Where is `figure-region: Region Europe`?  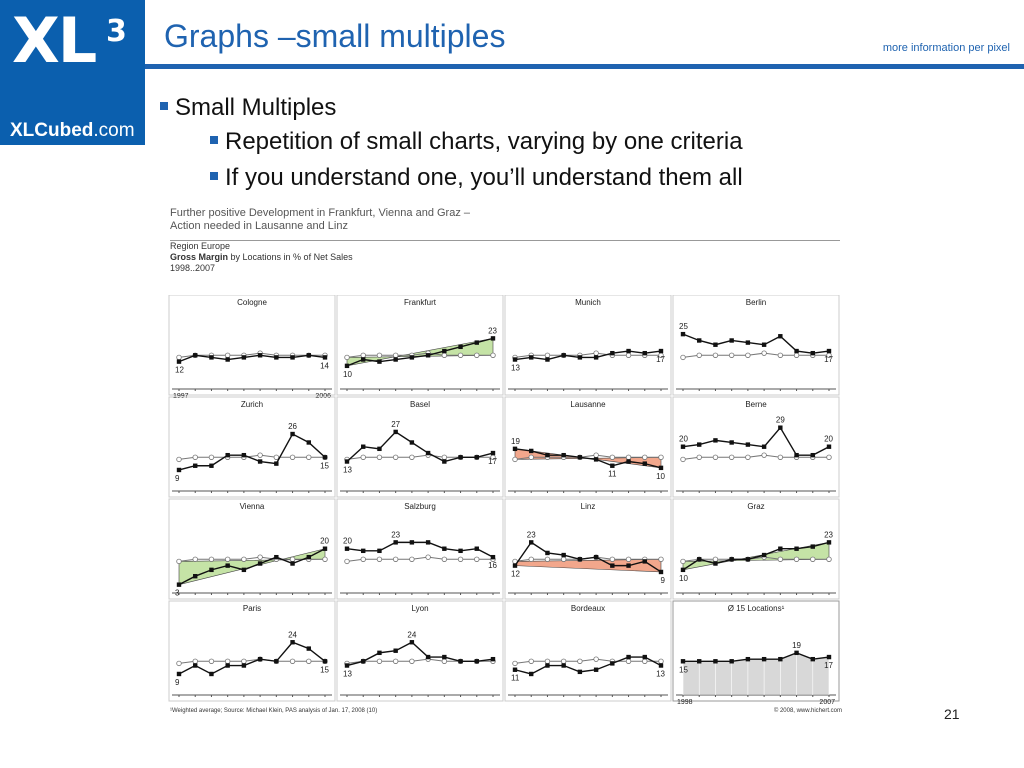 figure-region: Region Europe is located at coordinates (200, 246).